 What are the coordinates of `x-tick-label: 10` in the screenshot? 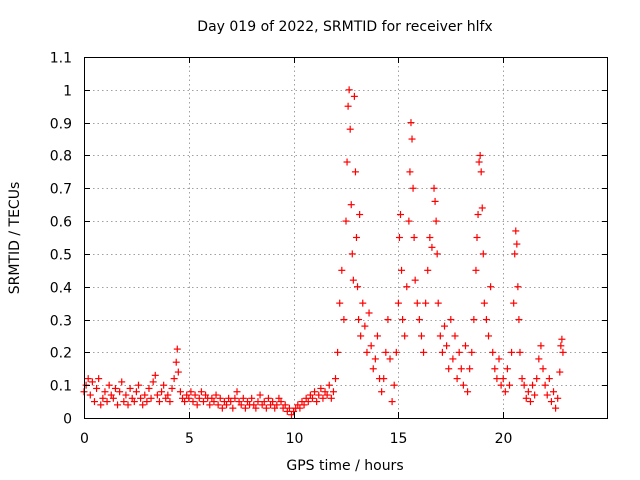 It's located at (295, 439).